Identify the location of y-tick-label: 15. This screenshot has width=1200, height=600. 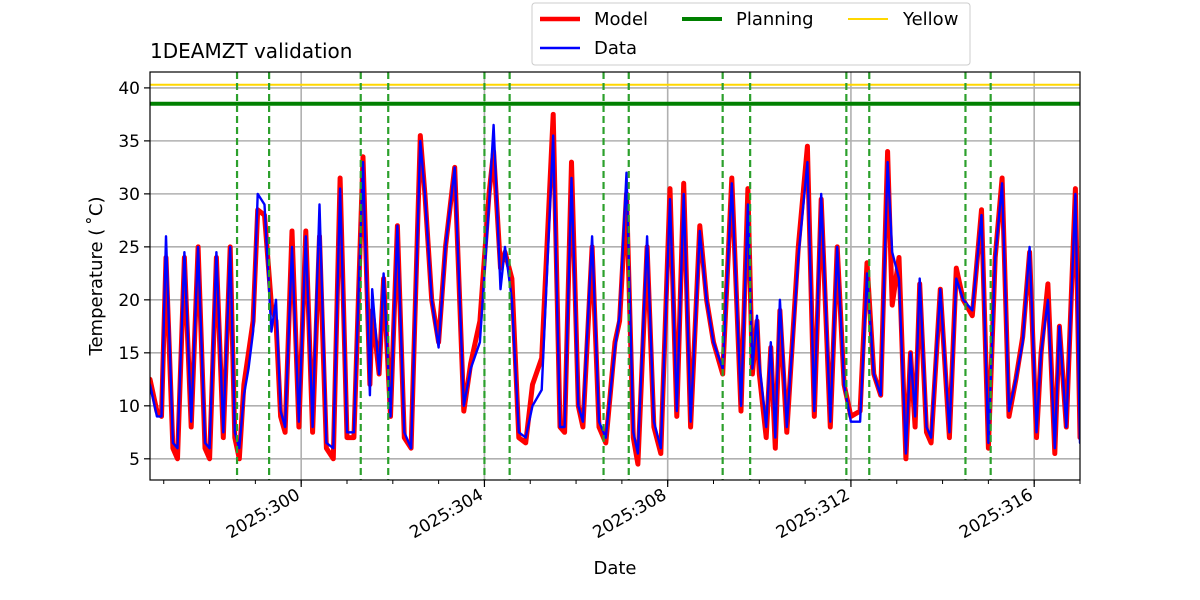
(129, 354).